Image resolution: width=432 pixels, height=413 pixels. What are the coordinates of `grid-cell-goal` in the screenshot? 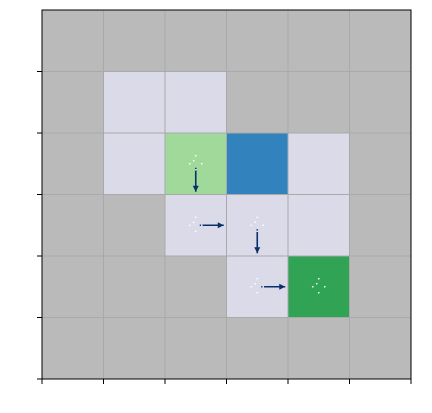 It's located at (319, 287).